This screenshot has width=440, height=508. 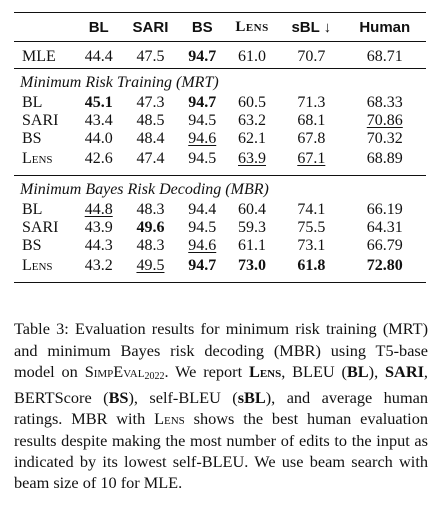 What do you see at coordinates (206, 371) in the screenshot?
I see `caption-text: . We report` at bounding box center [206, 371].